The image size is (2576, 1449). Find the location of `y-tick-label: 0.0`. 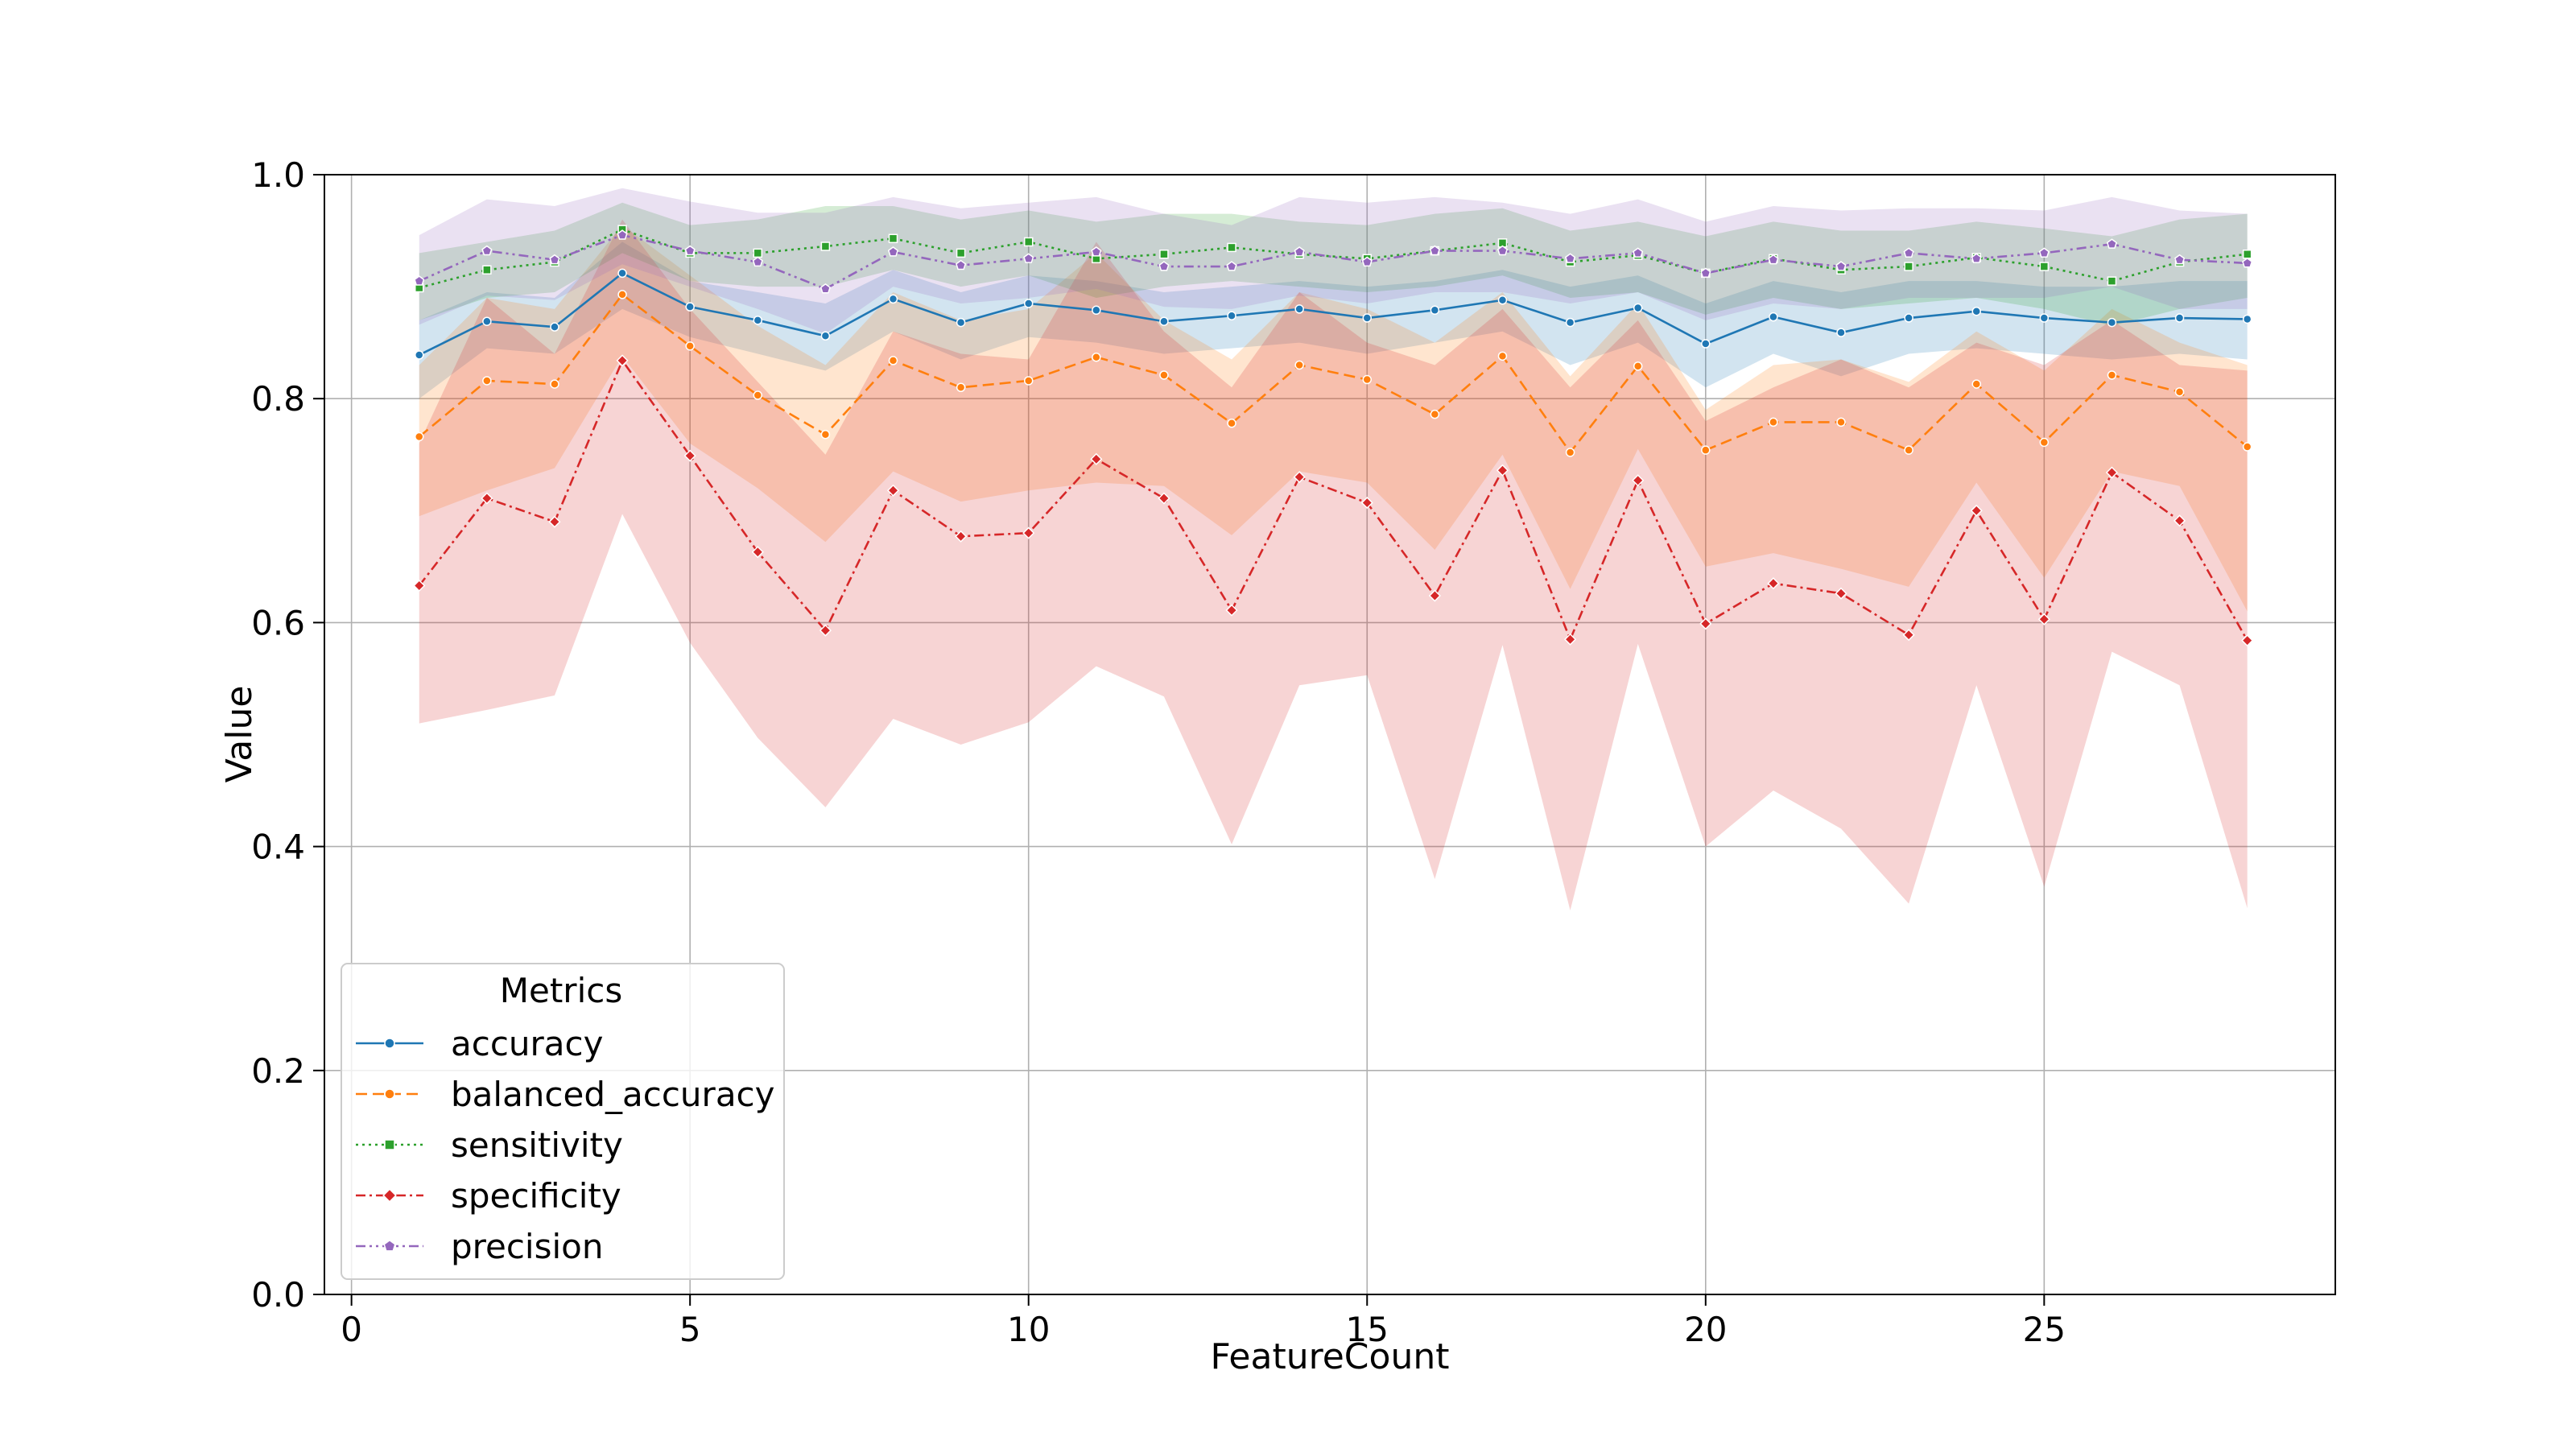

y-tick-label: 0.0 is located at coordinates (278, 1295).